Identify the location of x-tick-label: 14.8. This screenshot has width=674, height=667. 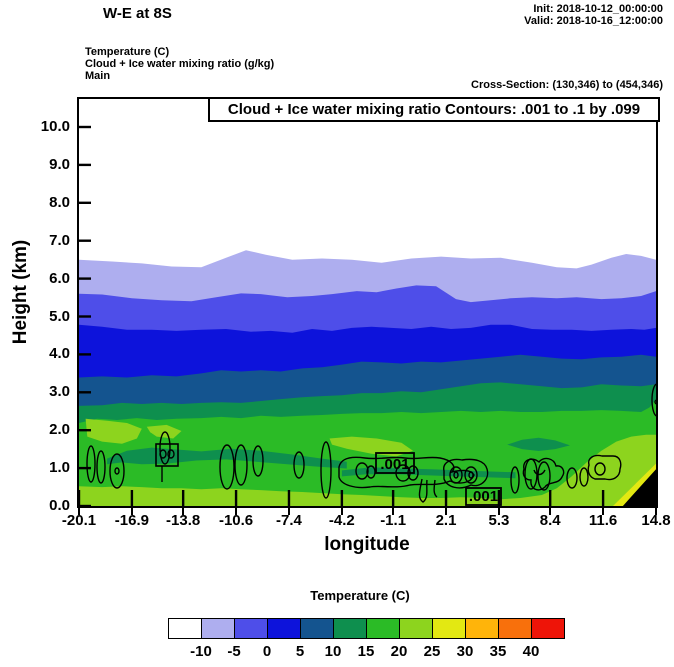
(656, 520).